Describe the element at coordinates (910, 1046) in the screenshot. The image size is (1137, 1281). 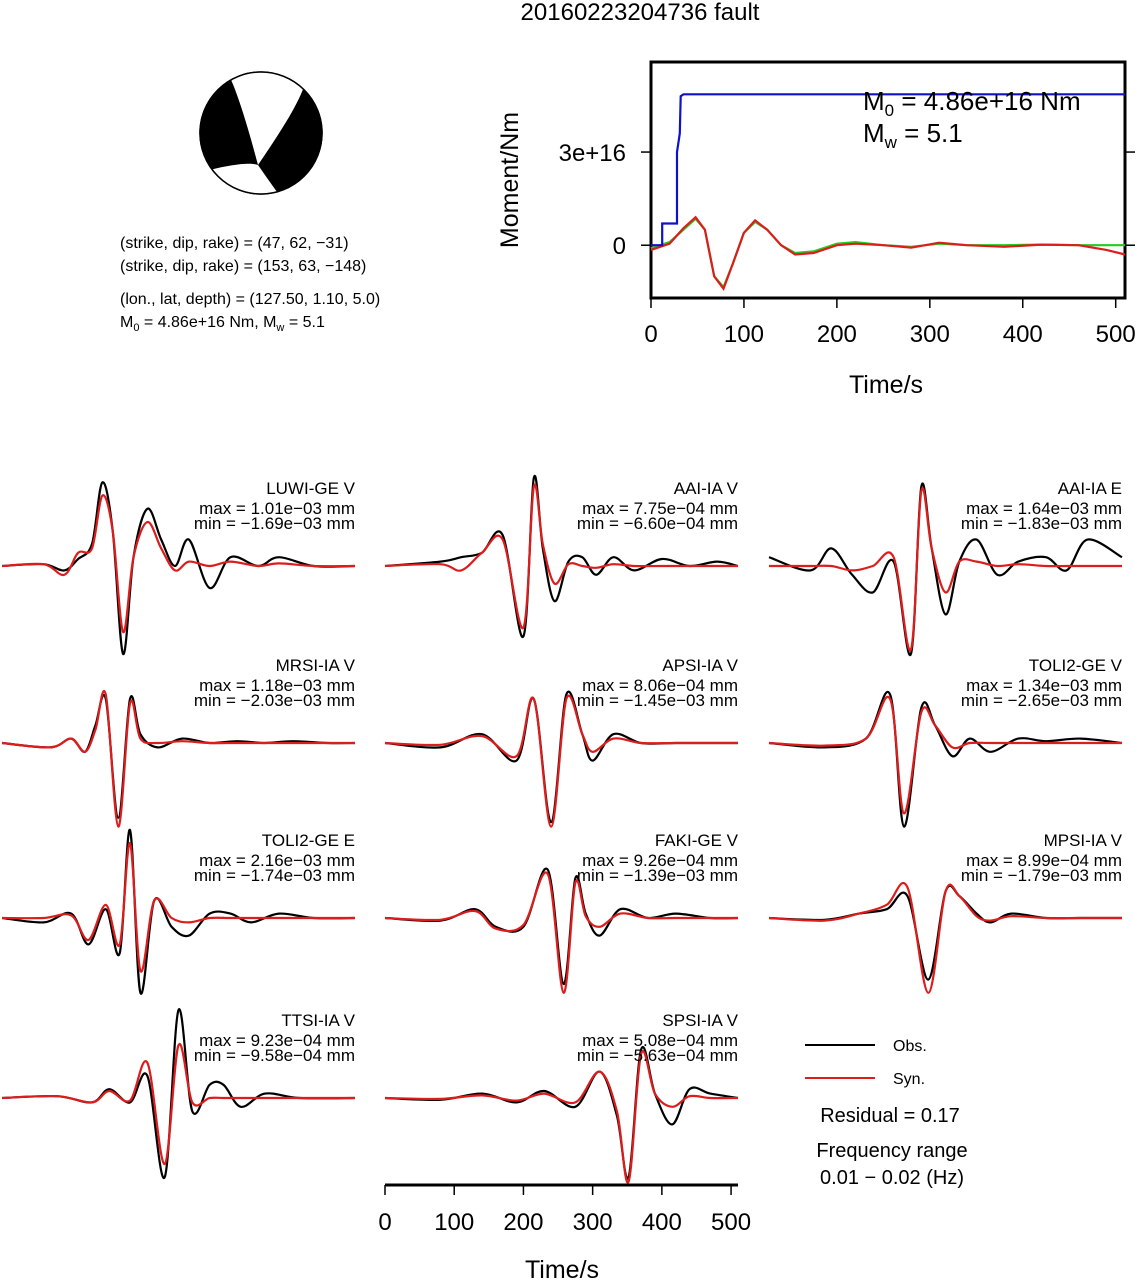
I see `legend-obs-label: Obs.` at that location.